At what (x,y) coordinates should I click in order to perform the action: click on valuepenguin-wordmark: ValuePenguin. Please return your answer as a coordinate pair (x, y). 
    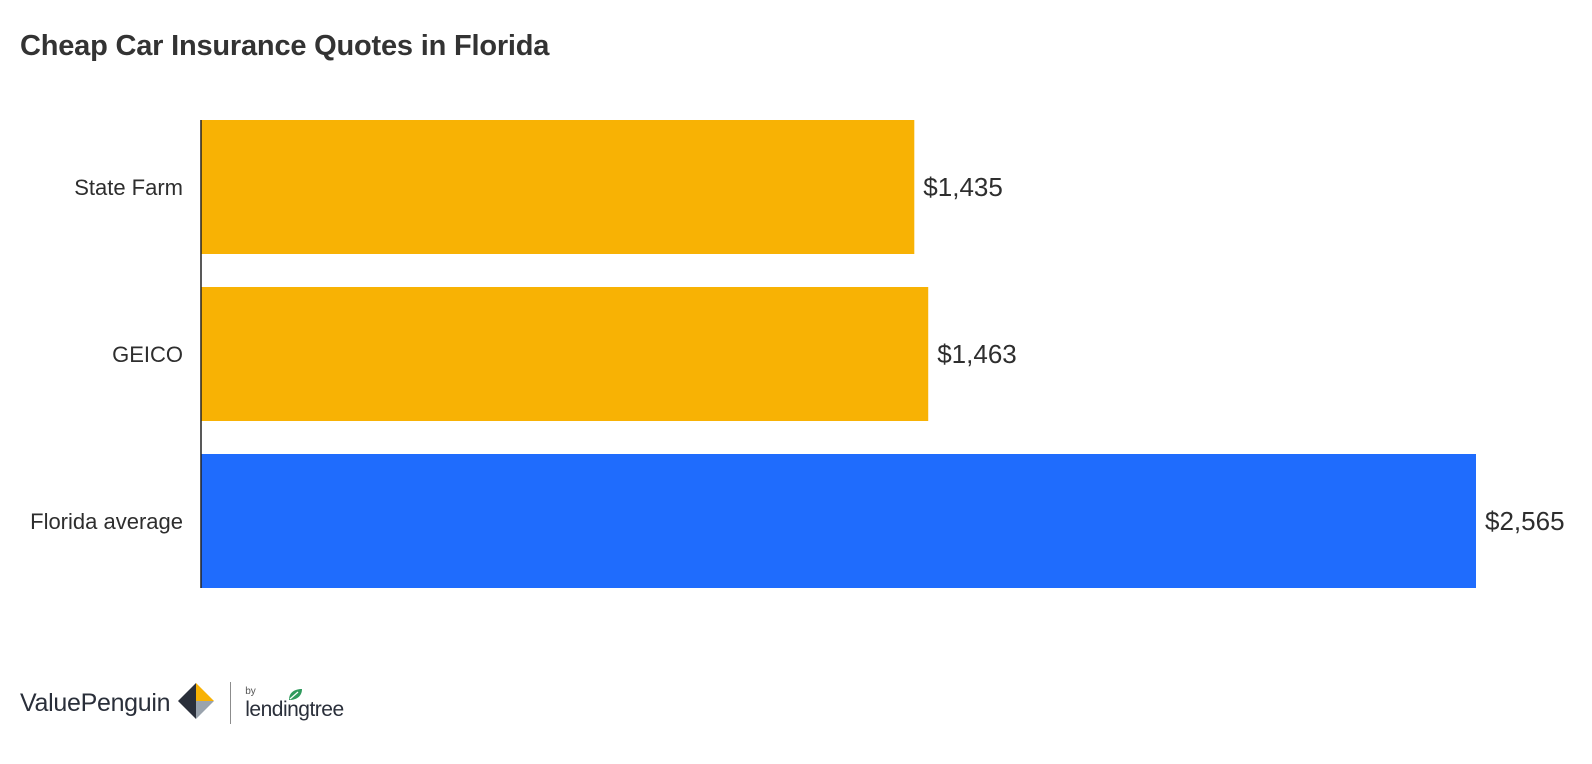
    Looking at the image, I should click on (95, 702).